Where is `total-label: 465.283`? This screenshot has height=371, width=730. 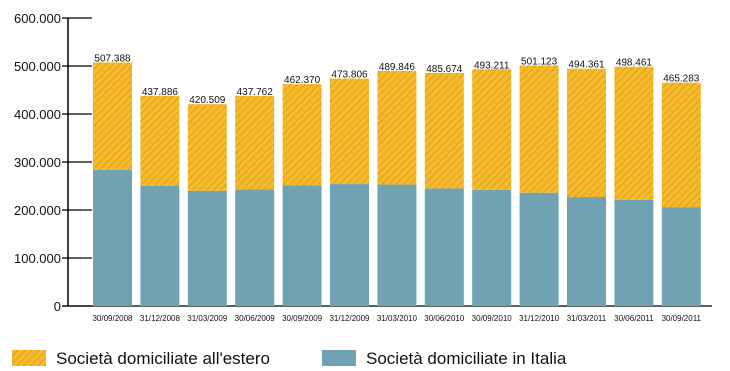 total-label: 465.283 is located at coordinates (681, 79).